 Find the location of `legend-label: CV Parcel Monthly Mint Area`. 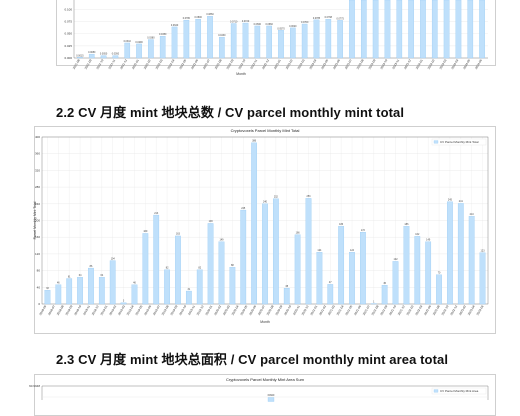

legend-label: CV Parcel Monthly Mint Area is located at coordinates (459, 391).